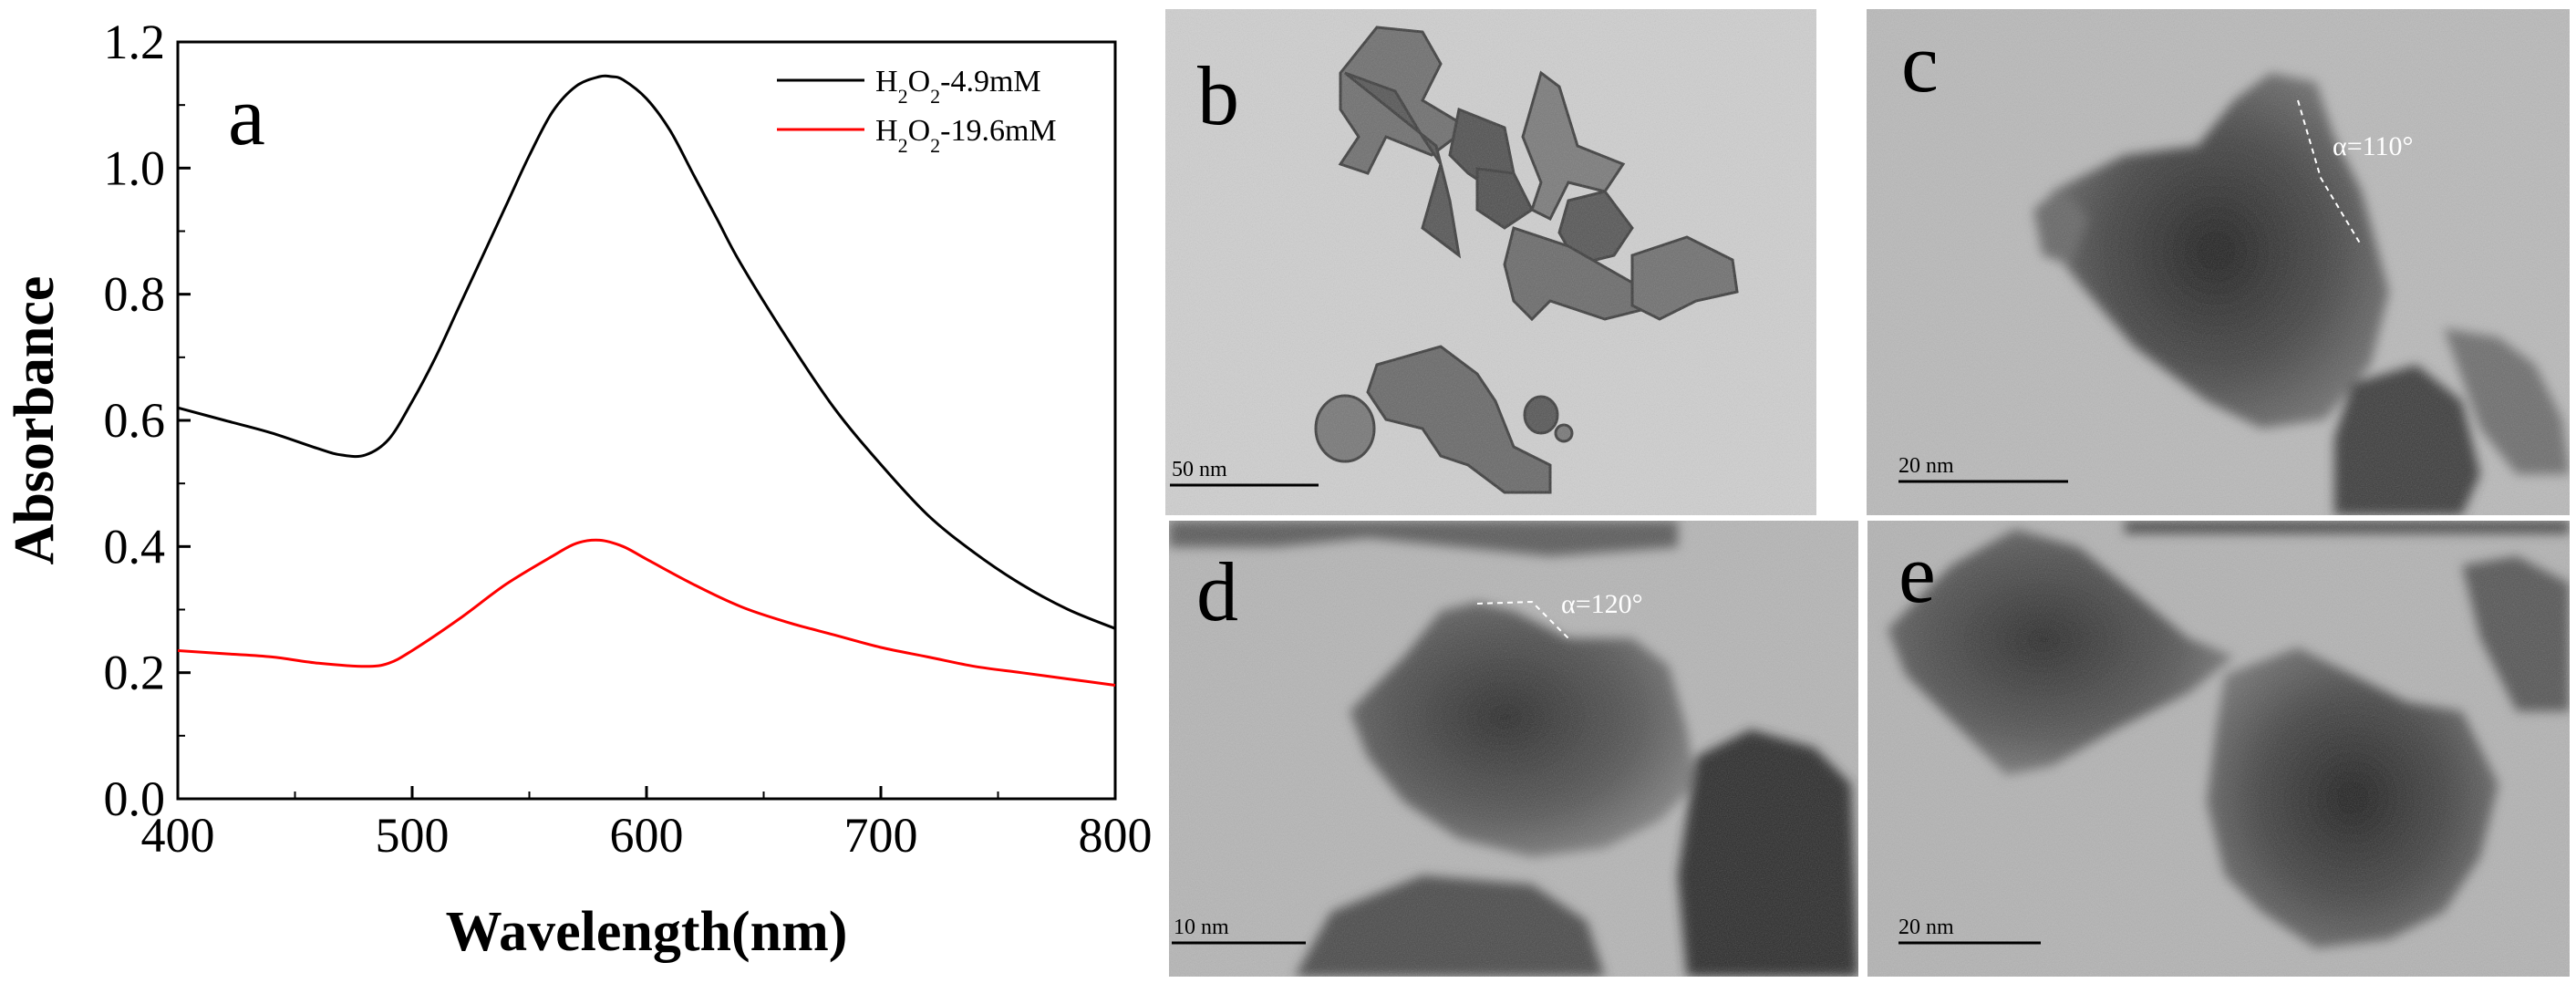 The image size is (2576, 983). Describe the element at coordinates (135, 673) in the screenshot. I see `y-tick-label: 0.2` at that location.